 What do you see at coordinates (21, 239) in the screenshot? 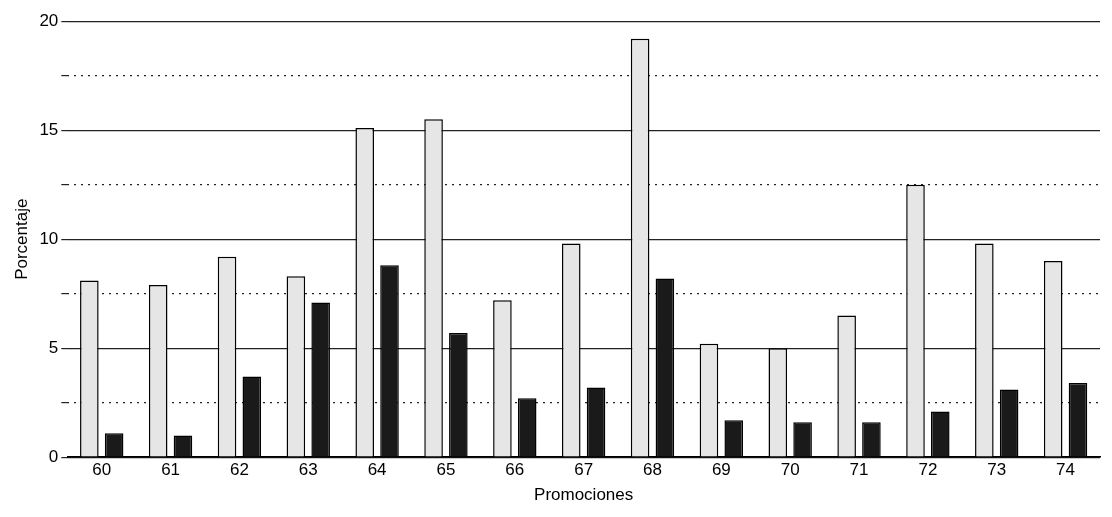
I see `y-axis-title: Porcentaje` at bounding box center [21, 239].